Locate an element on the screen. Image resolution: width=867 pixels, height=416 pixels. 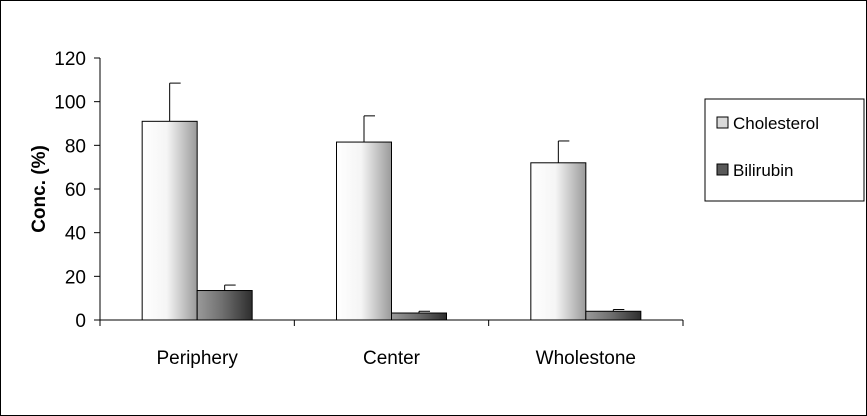
x-tick-label: Wholestone is located at coordinates (586, 358).